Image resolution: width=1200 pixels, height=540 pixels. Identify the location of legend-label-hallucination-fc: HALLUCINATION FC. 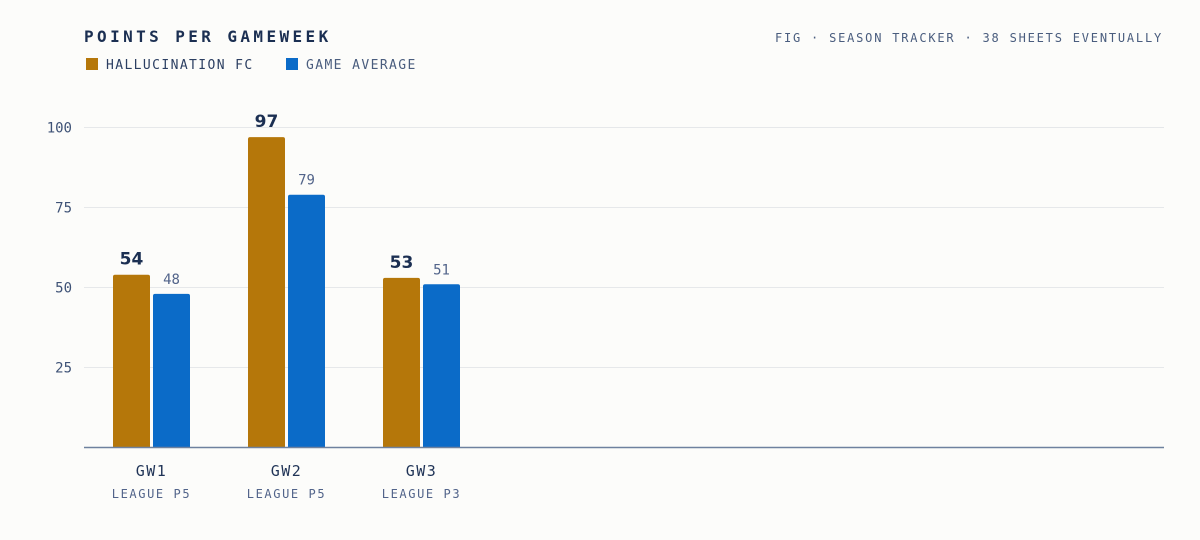
(180, 65).